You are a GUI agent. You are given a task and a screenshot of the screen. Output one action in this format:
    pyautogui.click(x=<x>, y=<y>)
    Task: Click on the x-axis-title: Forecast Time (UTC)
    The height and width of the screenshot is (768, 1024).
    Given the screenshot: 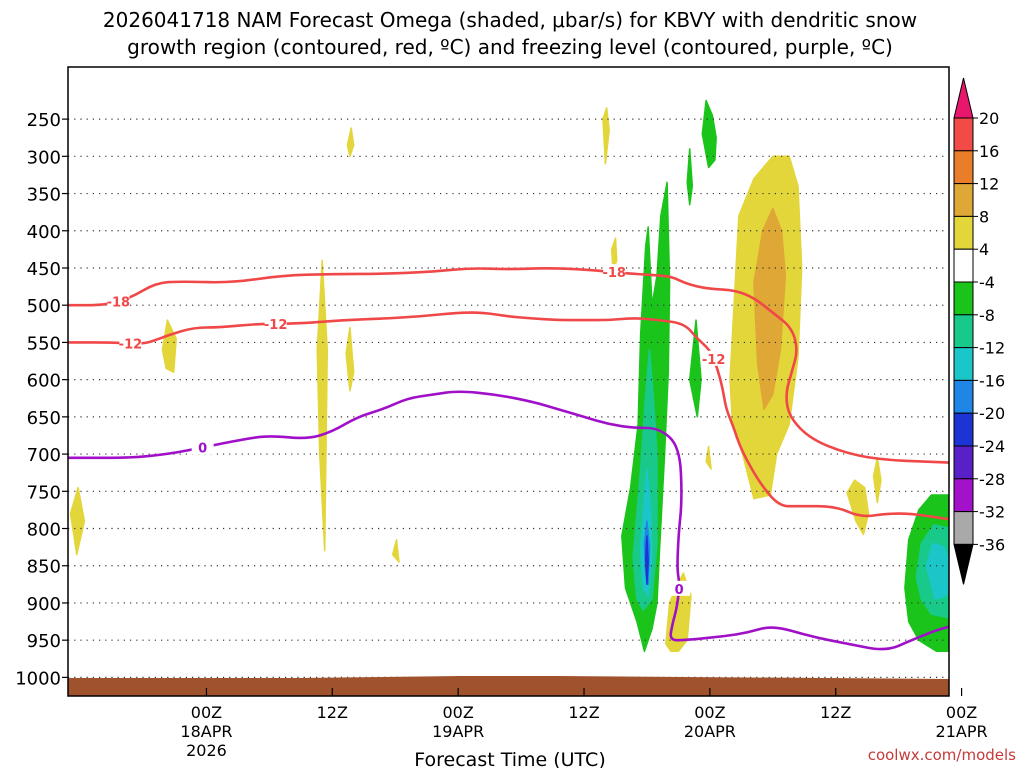 What is the action you would take?
    pyautogui.click(x=509, y=758)
    